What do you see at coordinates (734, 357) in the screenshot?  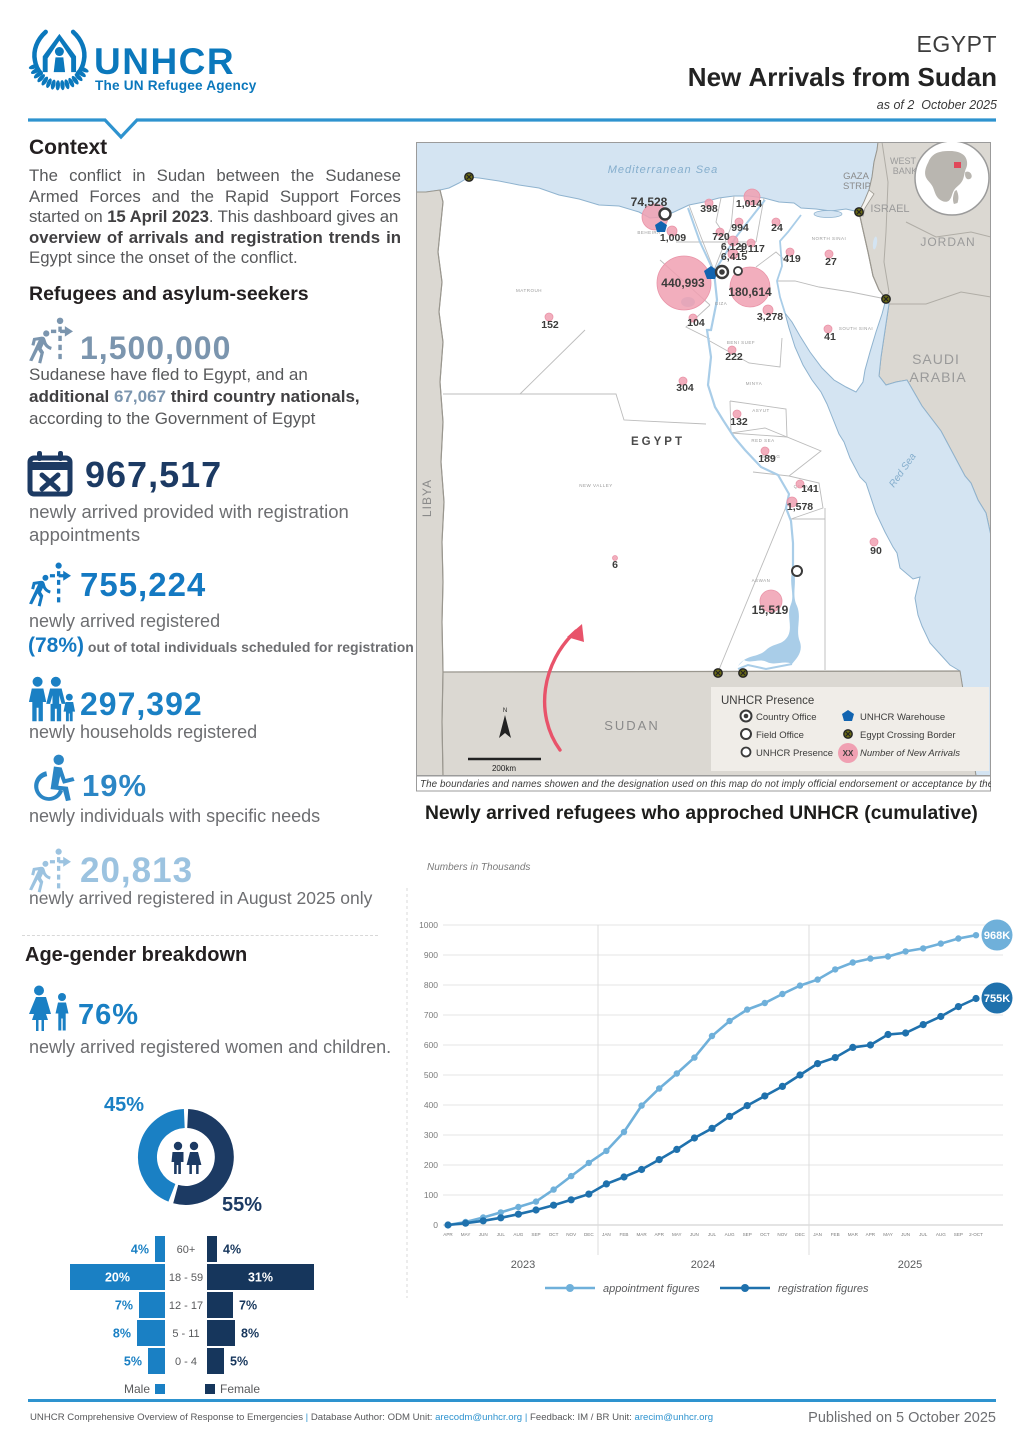 I see `svg-text: 222` at bounding box center [734, 357].